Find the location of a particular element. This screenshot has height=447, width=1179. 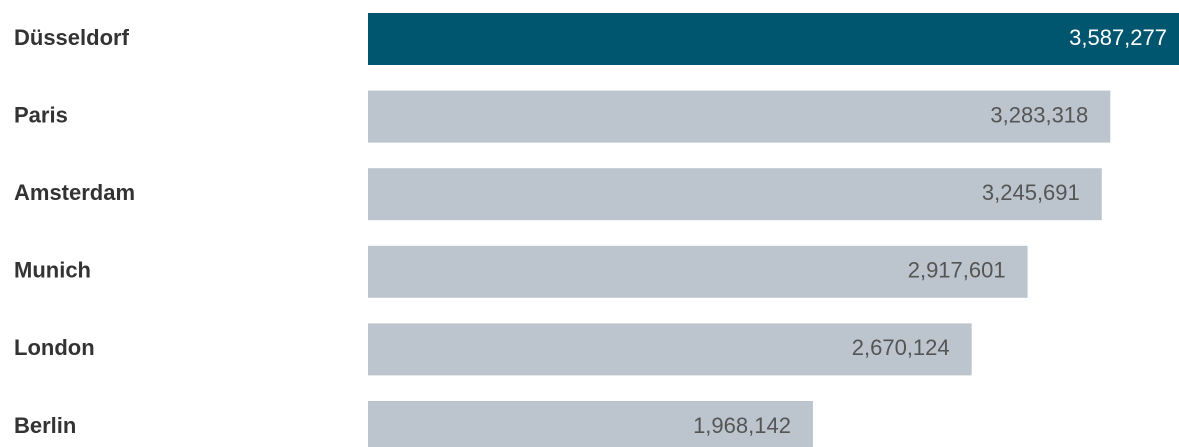

value-label: 3,245,691 is located at coordinates (1031, 192).